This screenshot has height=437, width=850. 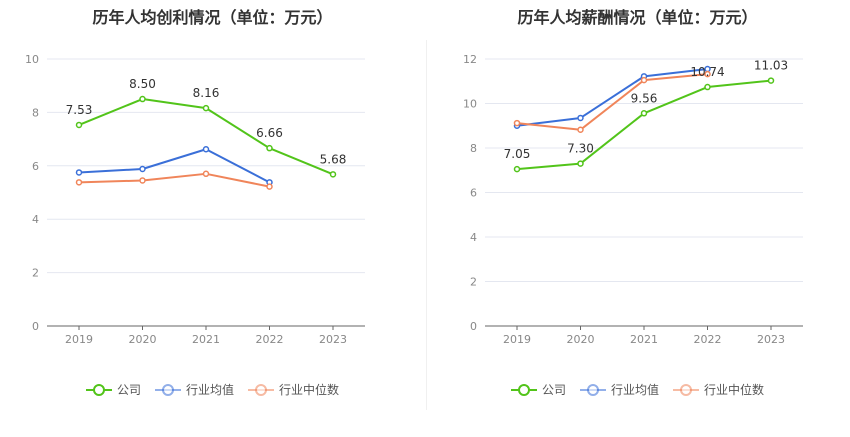 What do you see at coordinates (212, 17) in the screenshot?
I see `chart-title: 历年人均创利情况（单位：万元）` at bounding box center [212, 17].